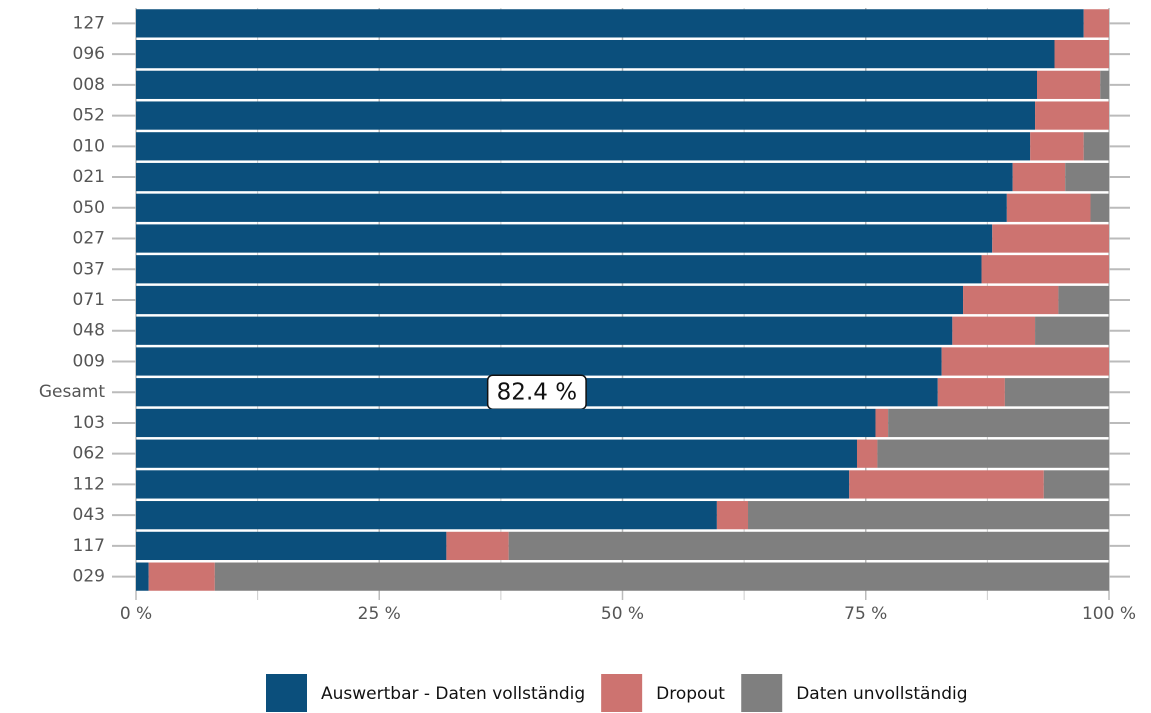  I want to click on y-tick-label: 103, so click(89, 423).